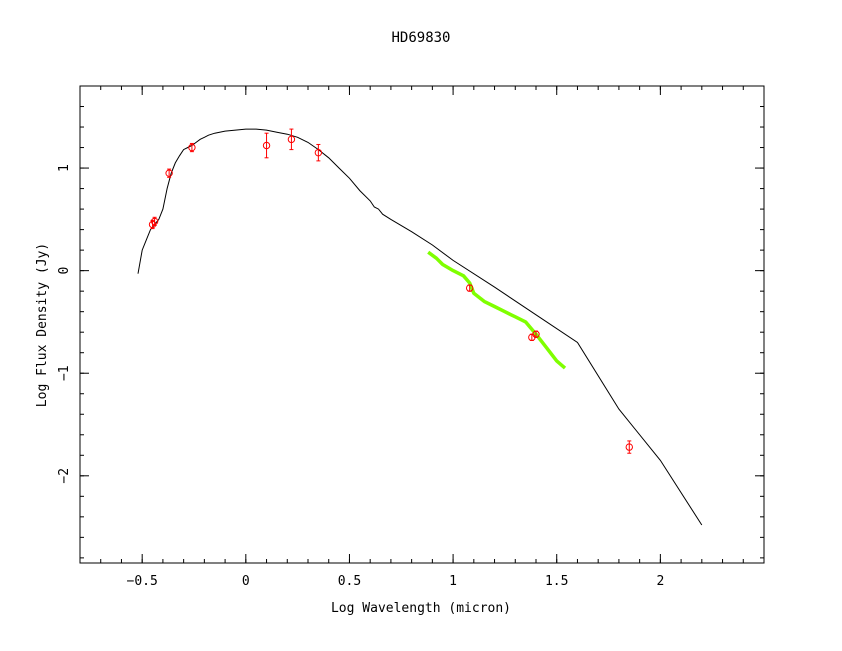  What do you see at coordinates (420, 38) in the screenshot?
I see `chart-title: HD69830` at bounding box center [420, 38].